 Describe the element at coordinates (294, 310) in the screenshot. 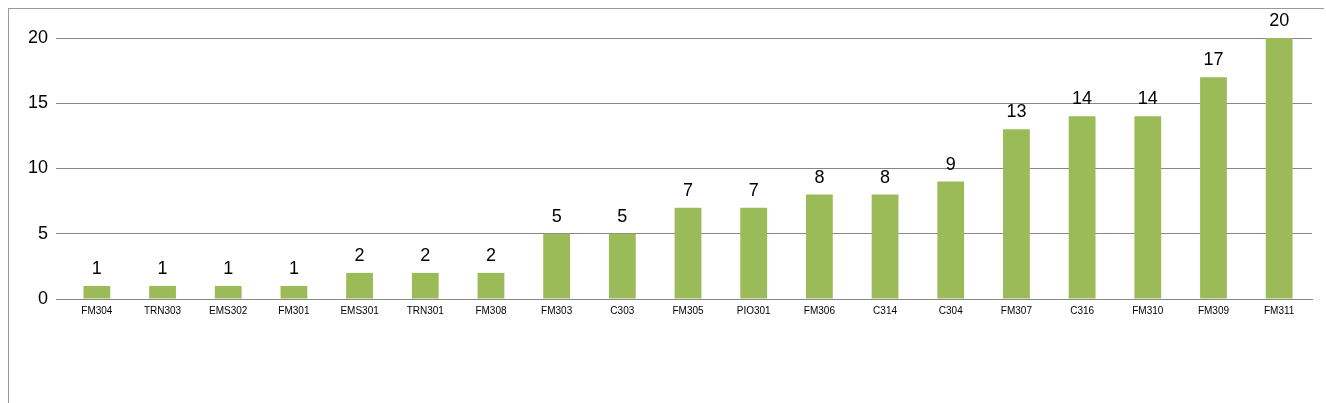

I see `x-tick-label: FM301` at that location.